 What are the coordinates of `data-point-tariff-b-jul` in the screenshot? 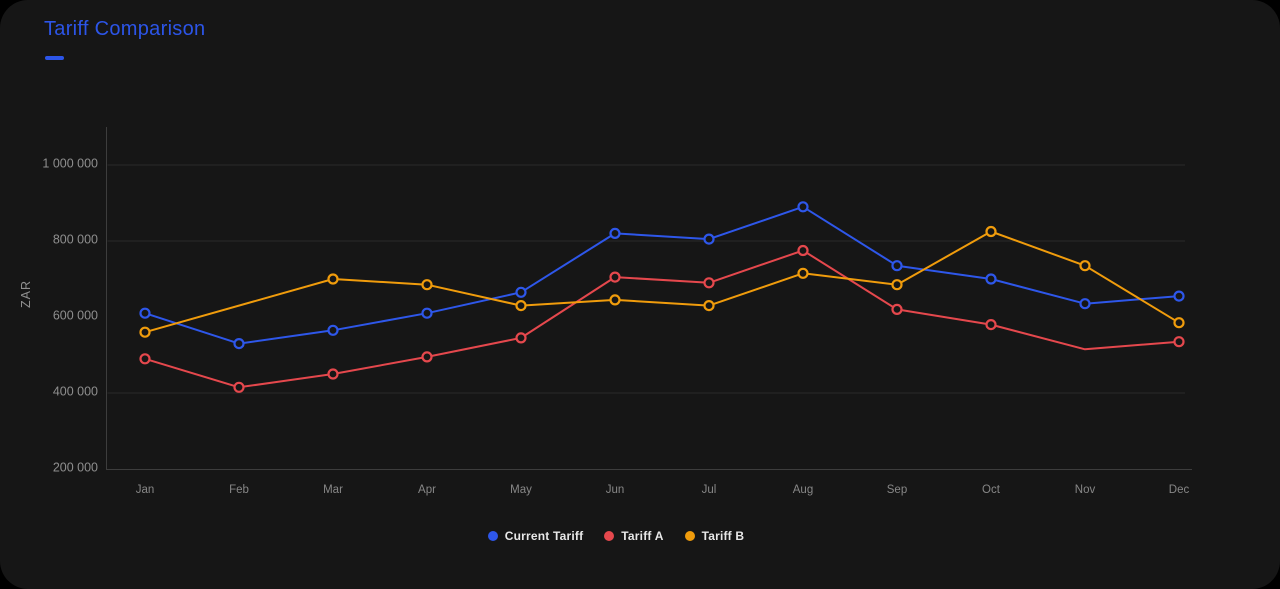 It's located at (709, 306).